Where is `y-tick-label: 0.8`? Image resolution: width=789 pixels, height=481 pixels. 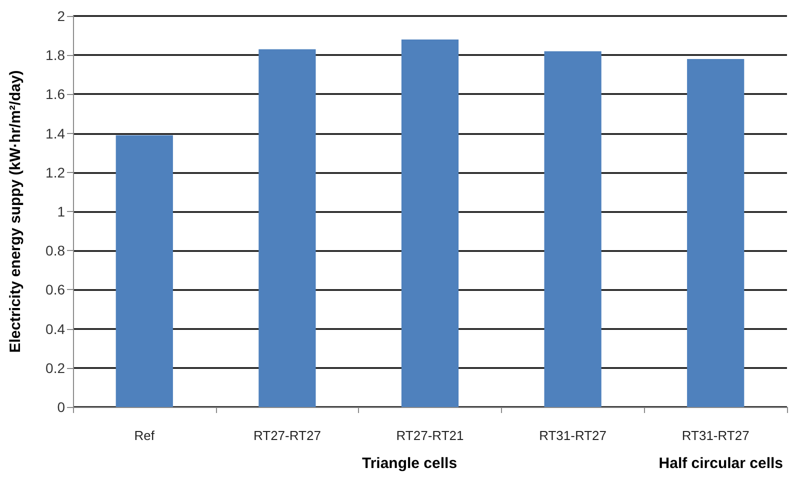
y-tick-label: 0.8 is located at coordinates (56, 250).